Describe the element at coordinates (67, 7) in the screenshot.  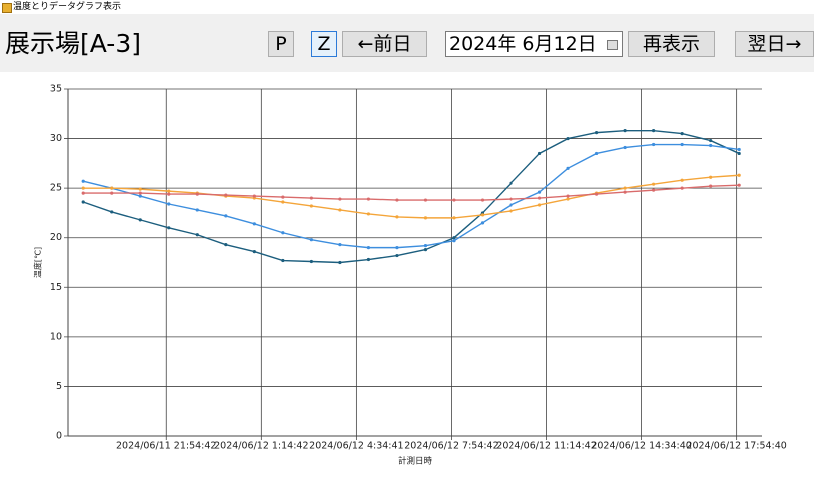
I see `window-title: 温度とりデータグラフ表示` at that location.